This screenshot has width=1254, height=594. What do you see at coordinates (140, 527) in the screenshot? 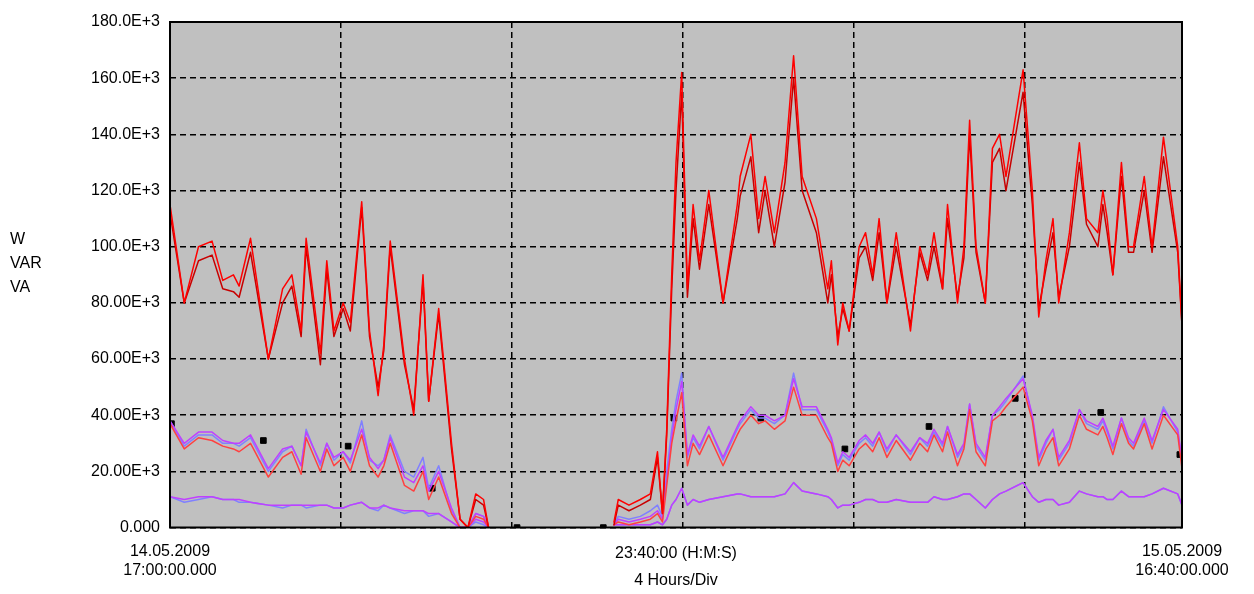
I see `y-tick-label: 0.000` at bounding box center [140, 527].